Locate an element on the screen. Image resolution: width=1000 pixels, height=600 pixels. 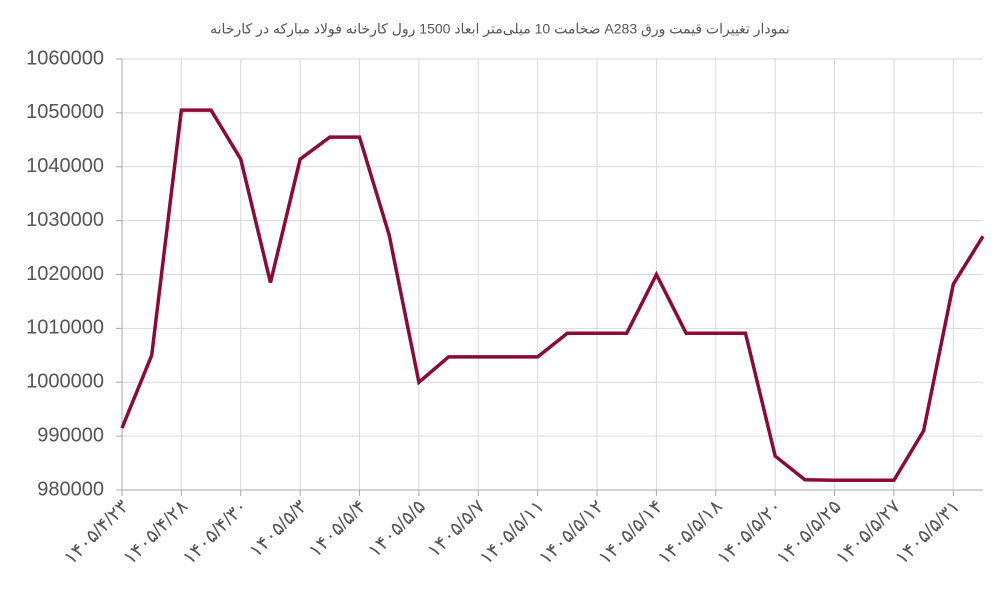
y-tick-label: 1020000 is located at coordinates (65, 274).